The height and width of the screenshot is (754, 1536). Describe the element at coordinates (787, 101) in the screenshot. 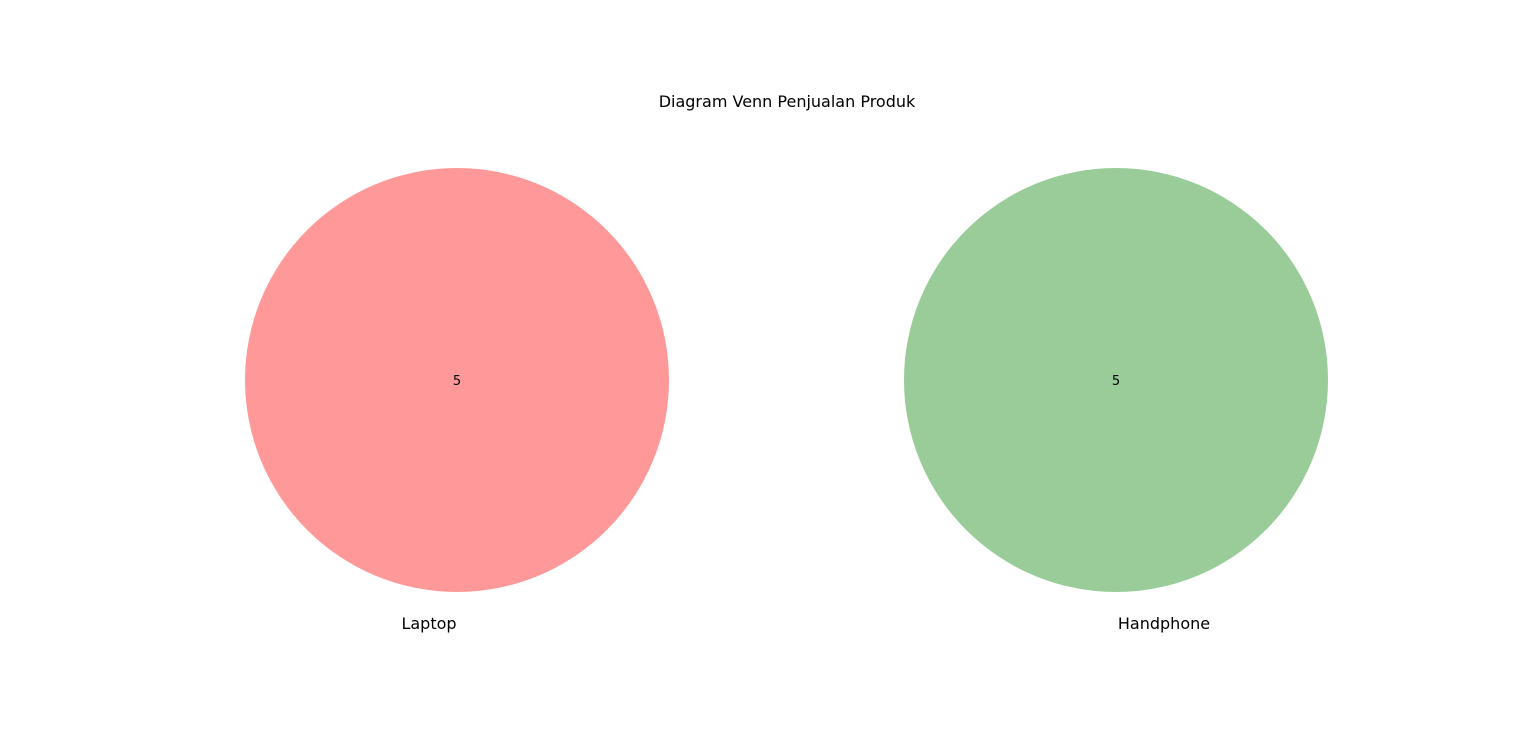

I see `diagram-title: Diagram Venn Penjualan Produk` at that location.